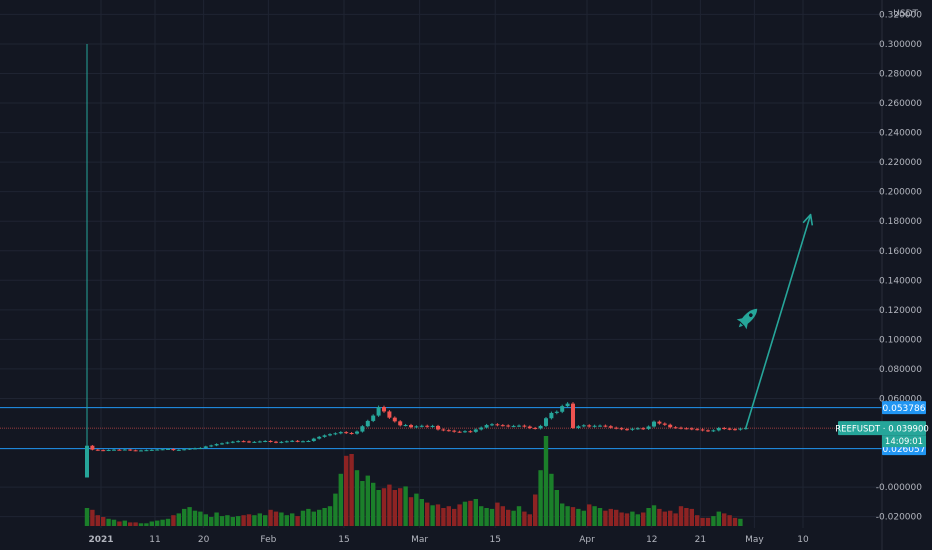  I want to click on countdown-tag-text: 14:09:01, so click(904, 442).